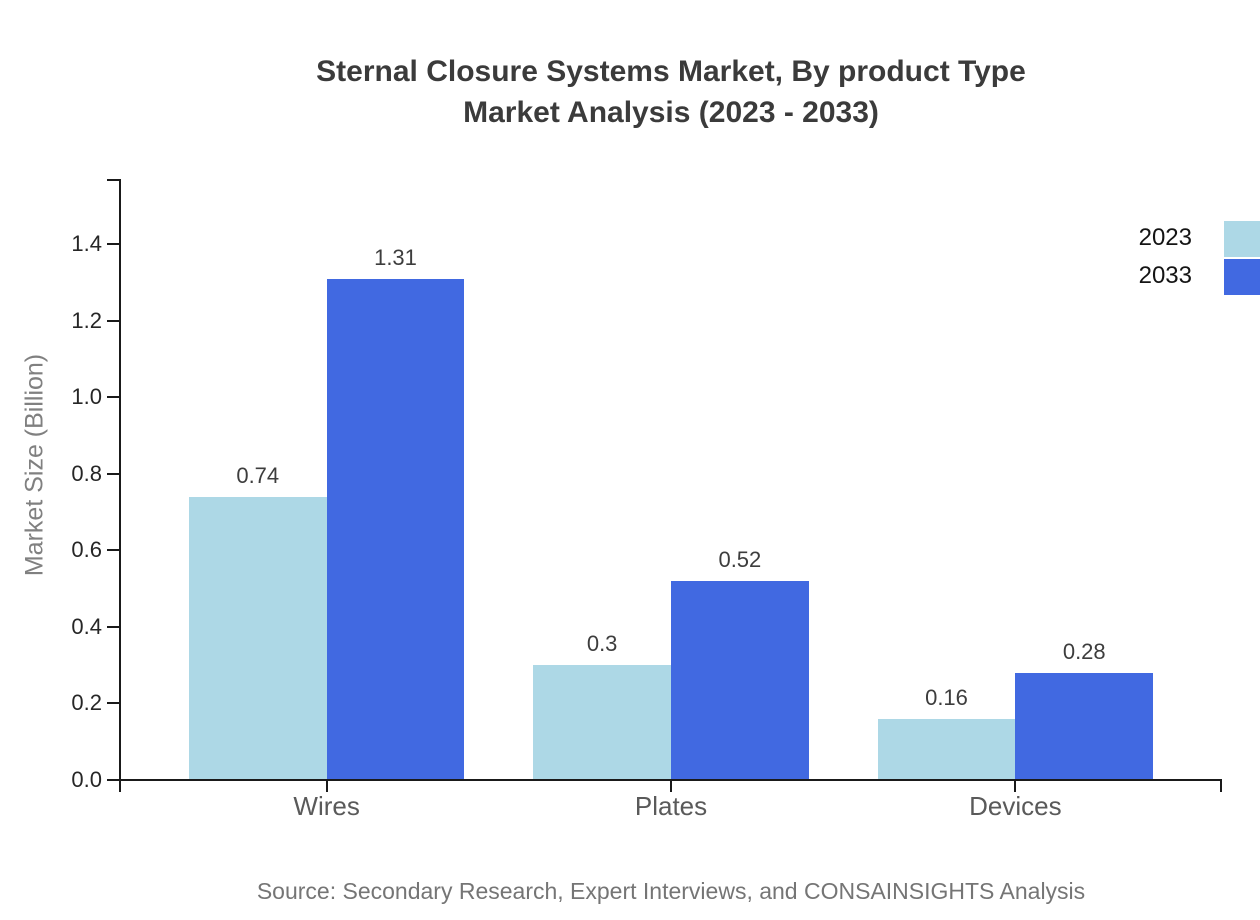  What do you see at coordinates (664, 780) in the screenshot?
I see `axis-x-spine` at bounding box center [664, 780].